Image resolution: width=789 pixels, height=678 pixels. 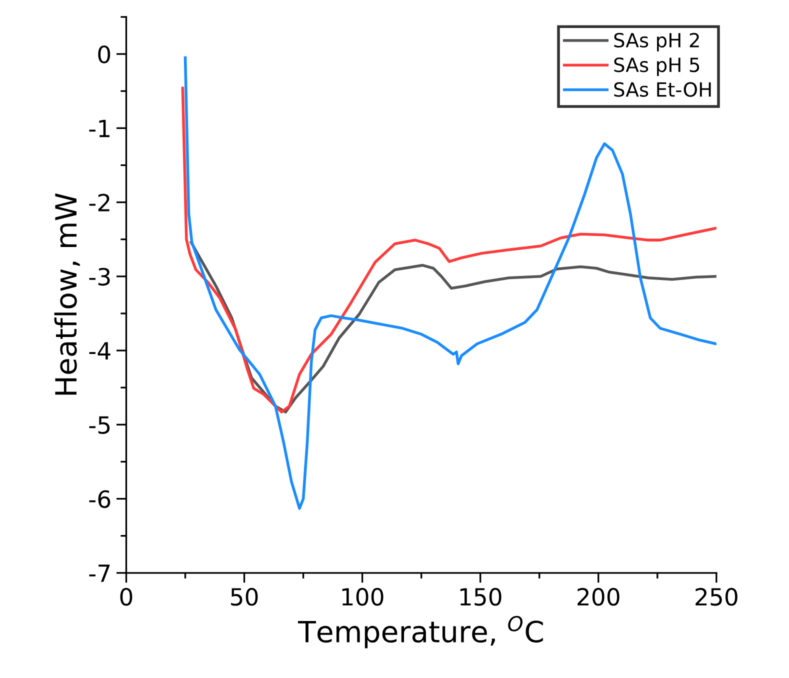 I want to click on x-tick-label: 0, so click(x=126, y=597).